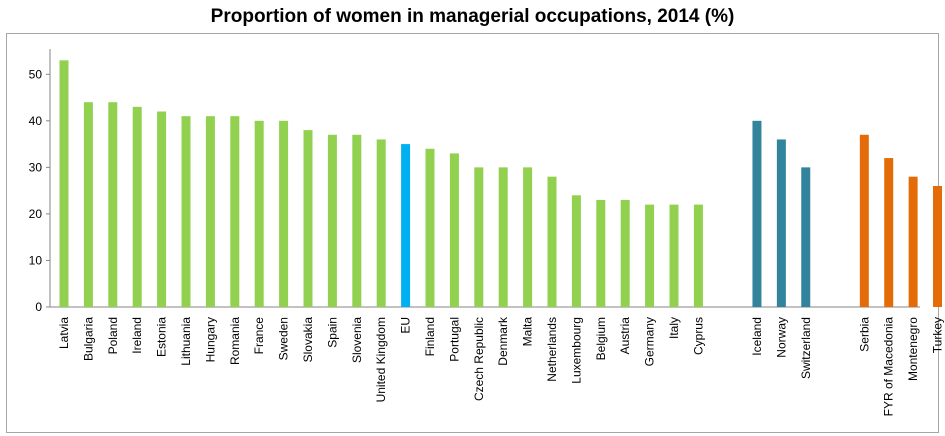 The height and width of the screenshot is (436, 945). Describe the element at coordinates (781, 223) in the screenshot. I see `bar-norway` at that location.